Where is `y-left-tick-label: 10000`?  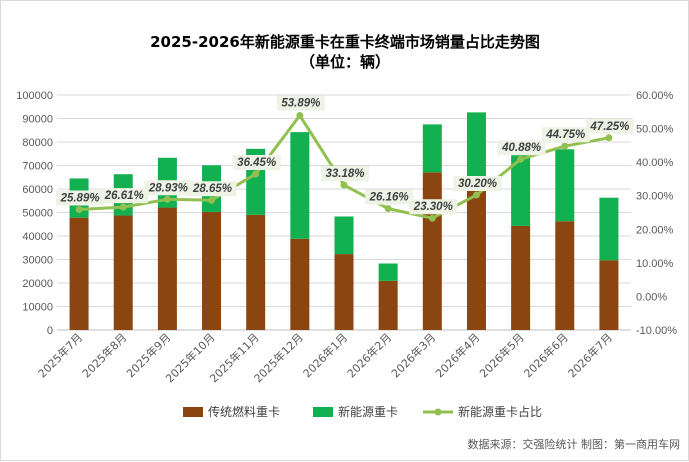
y-left-tick-label: 10000 is located at coordinates (37, 308).